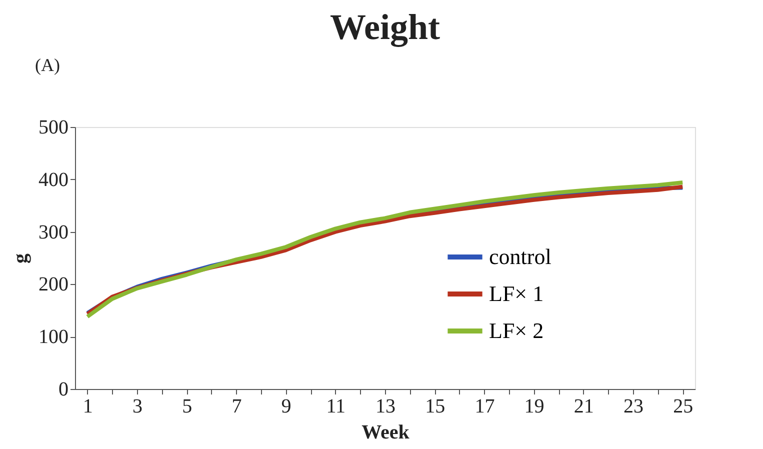 This screenshot has height=449, width=763. What do you see at coordinates (87, 407) in the screenshot?
I see `x-tick-label: 1` at bounding box center [87, 407].